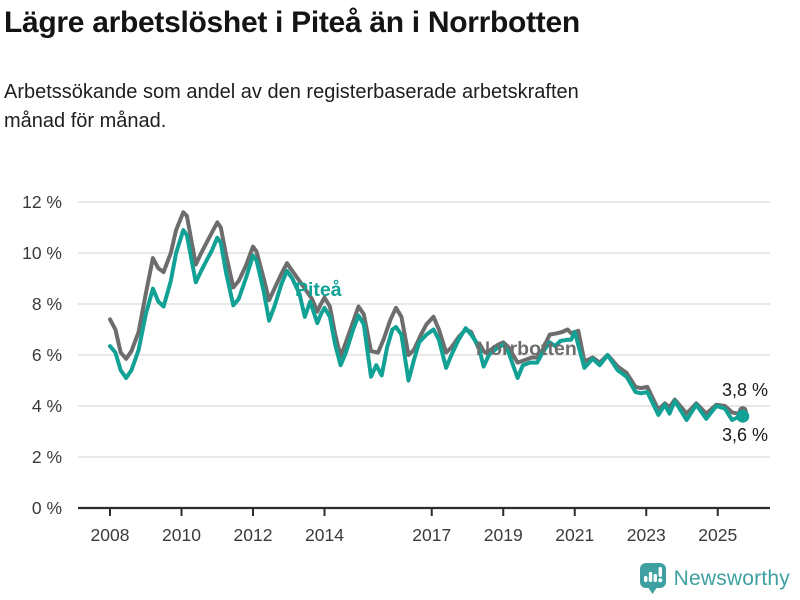 This screenshot has height=600, width=800. Describe the element at coordinates (503, 535) in the screenshot. I see `x-tick-label: 2019` at that location.